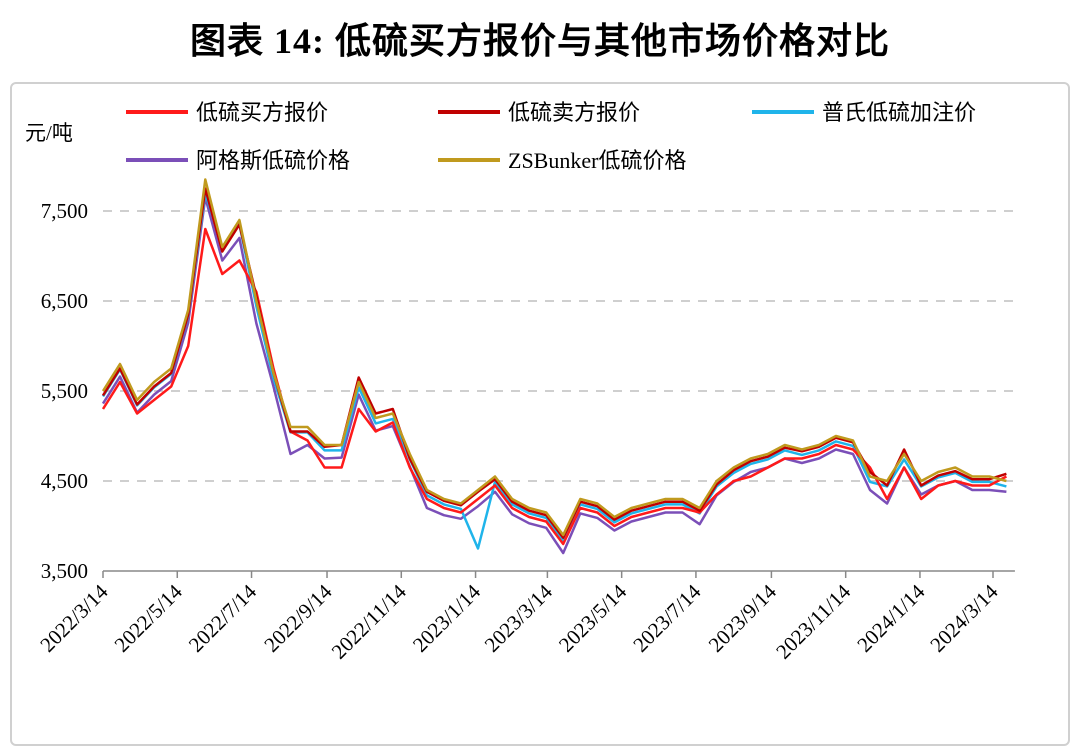 The width and height of the screenshot is (1080, 746). Describe the element at coordinates (743, 618) in the screenshot. I see `x-tick-label: 2023/9/14` at that location.